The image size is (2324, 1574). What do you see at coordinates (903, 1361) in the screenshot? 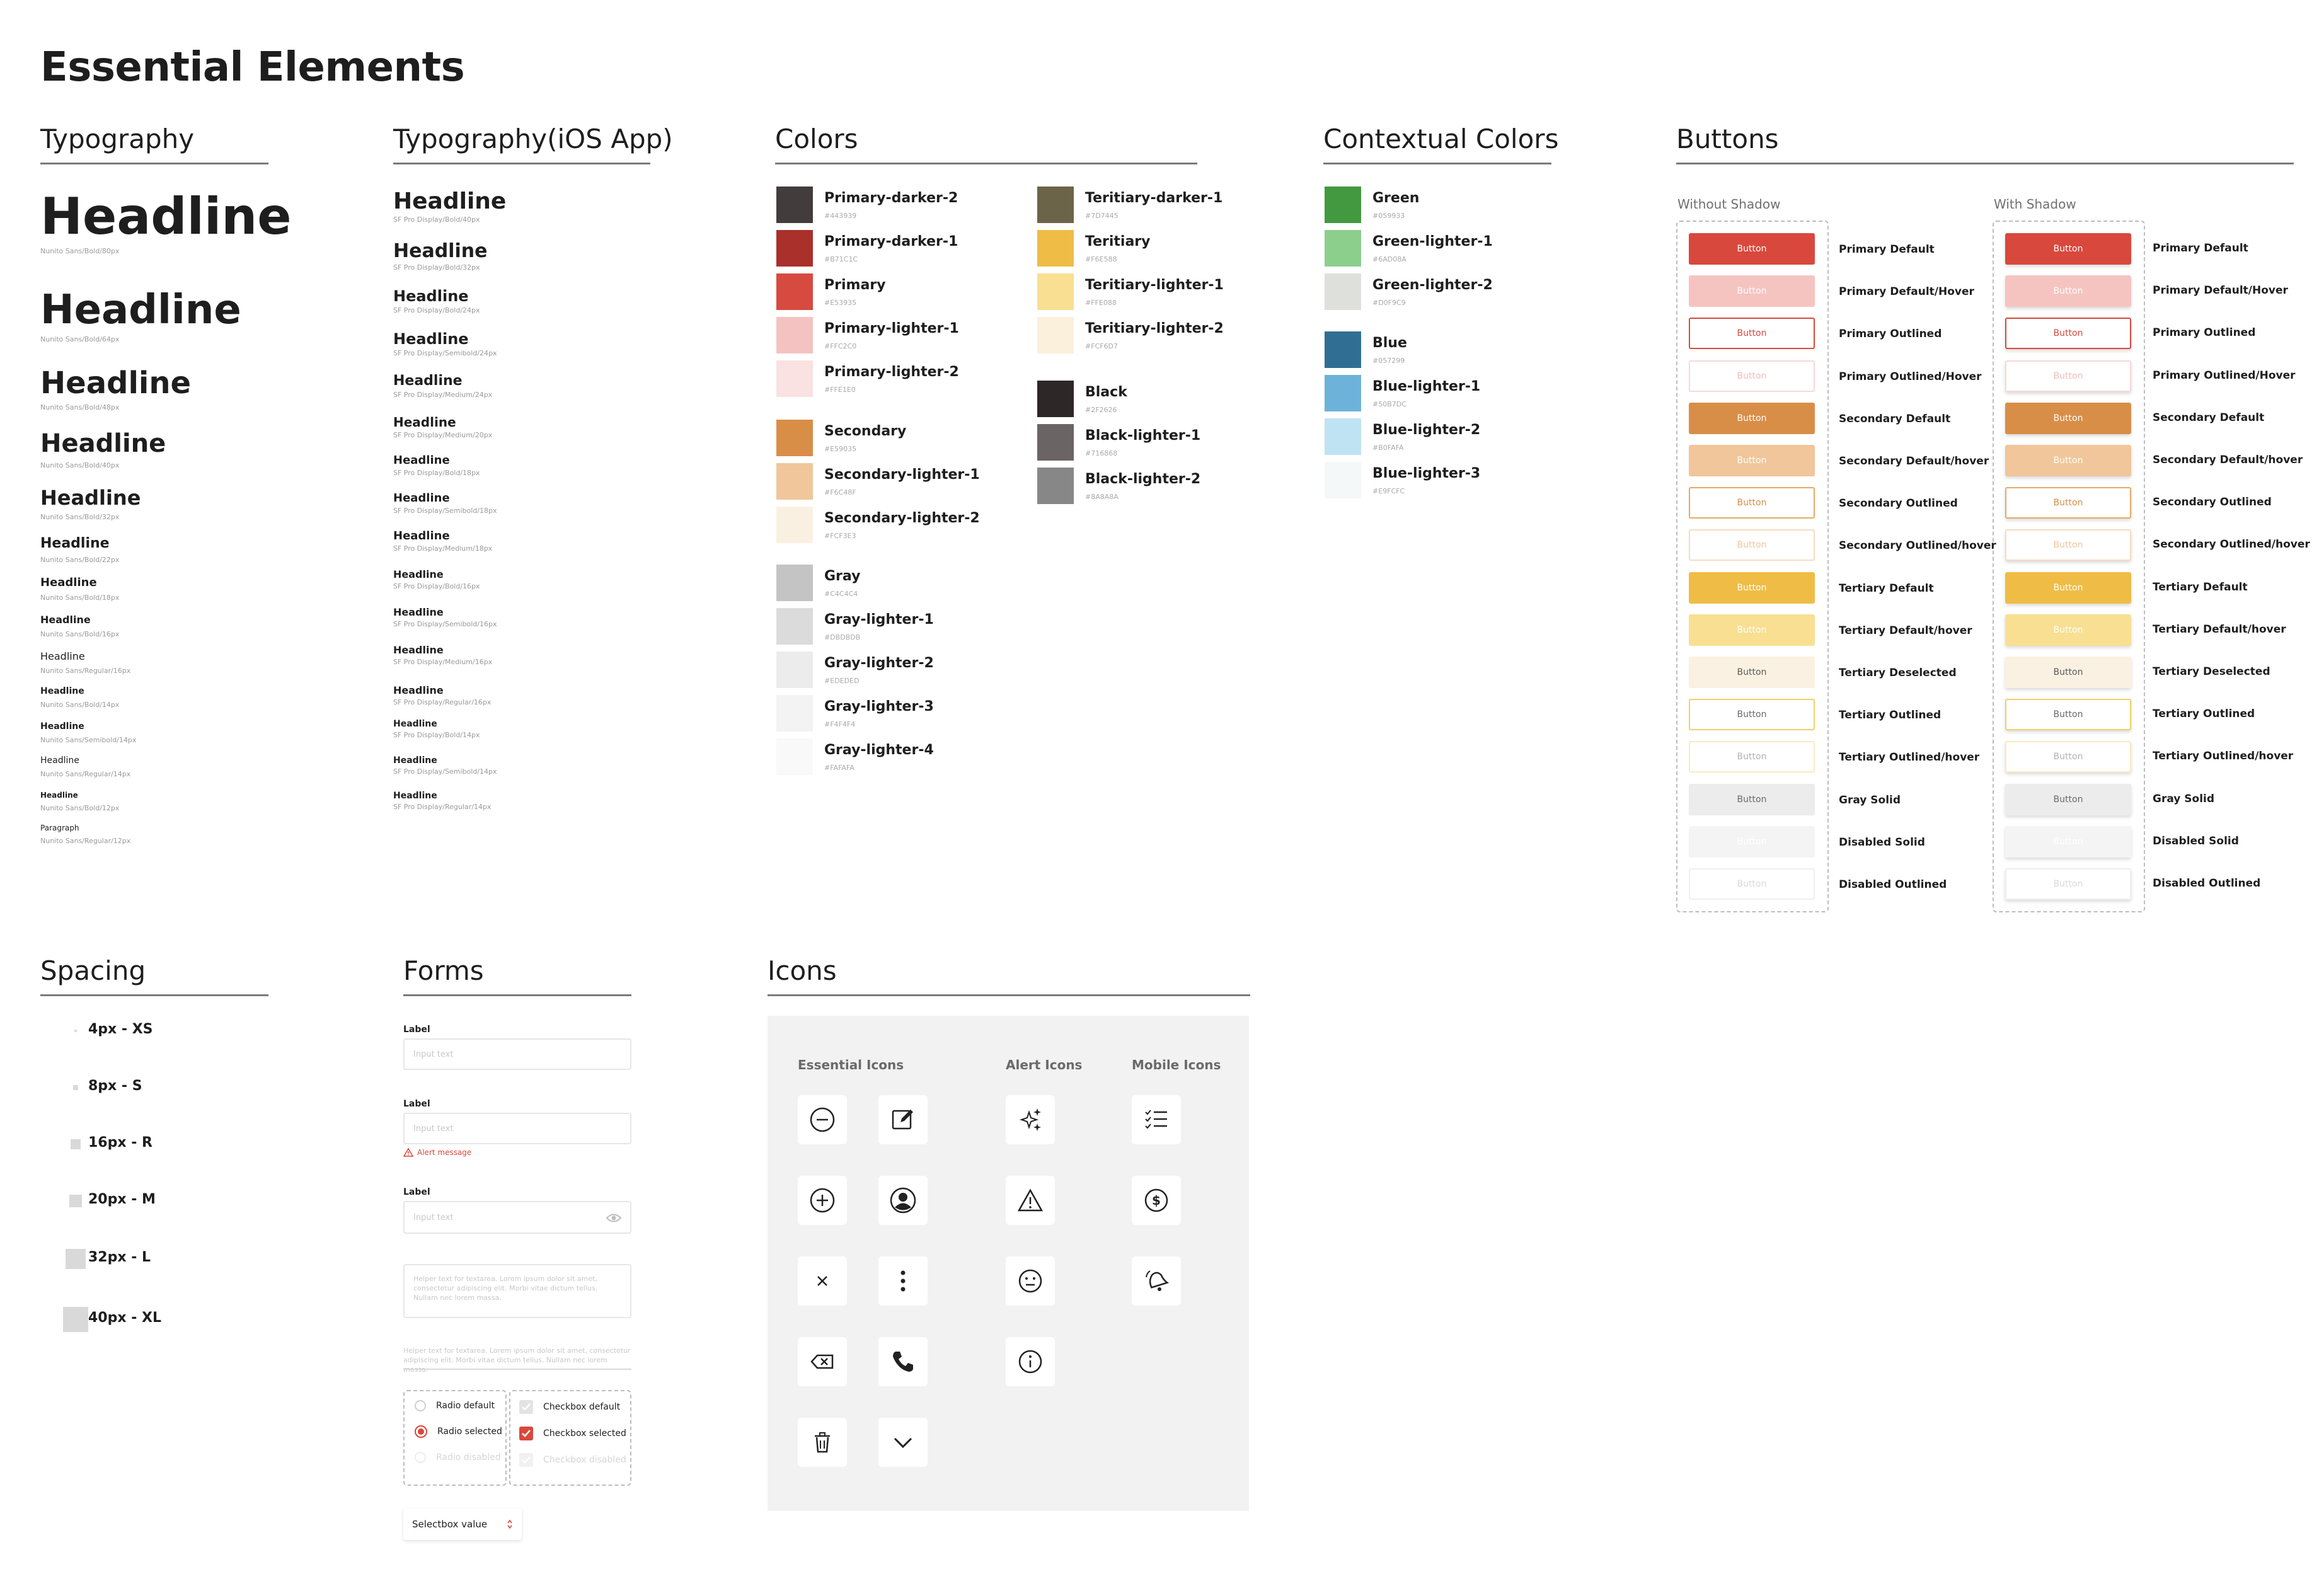
I see `phone-icon` at bounding box center [903, 1361].